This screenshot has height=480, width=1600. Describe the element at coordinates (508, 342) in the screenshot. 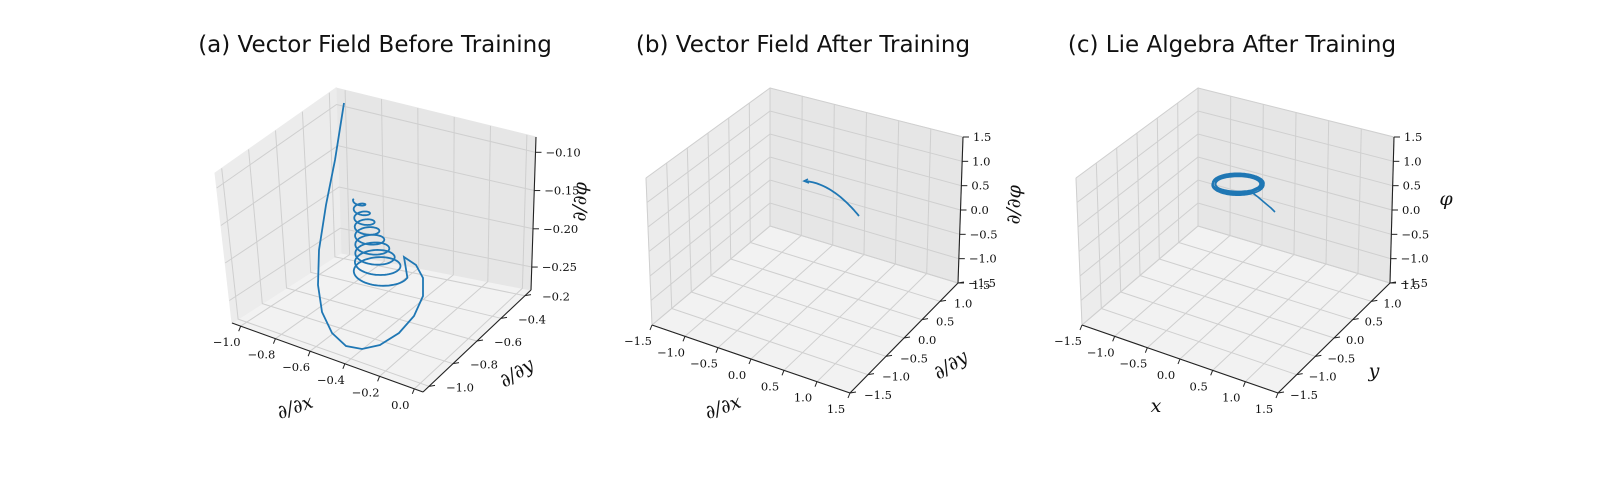

I see `y-tick-label: −0.6` at that location.